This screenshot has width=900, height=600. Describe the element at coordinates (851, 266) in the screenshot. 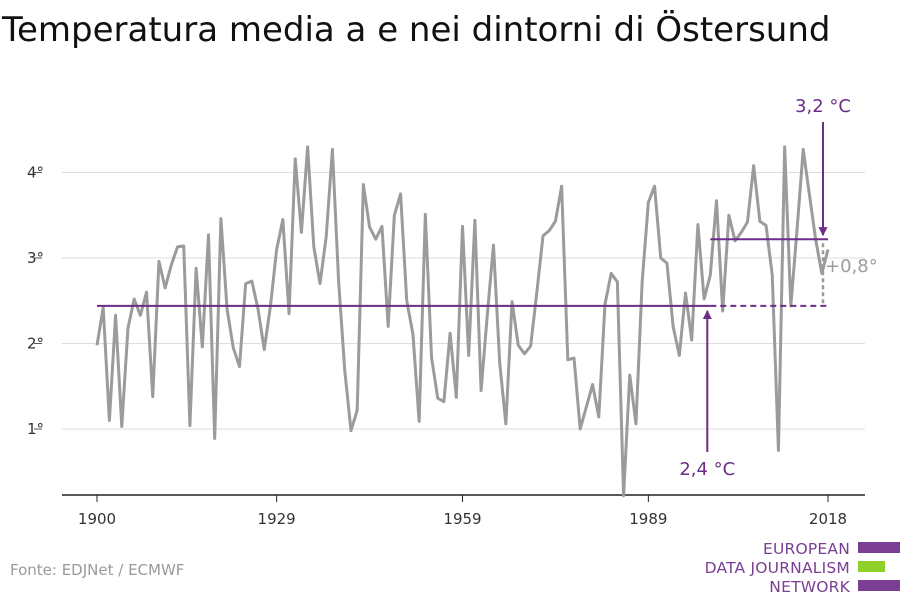

I see `delta-label: +0,8°` at that location.